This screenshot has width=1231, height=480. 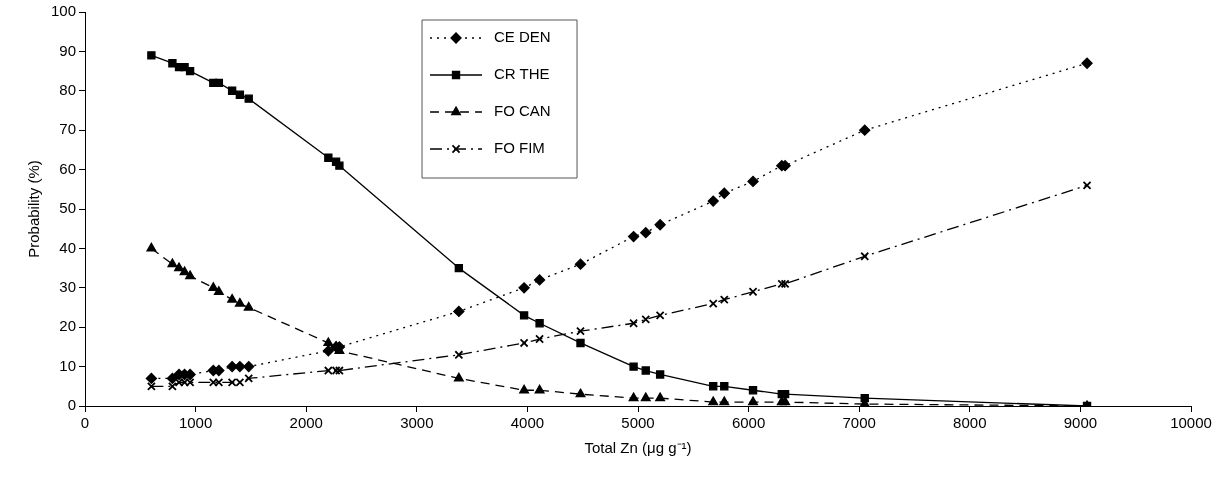 I want to click on x-tick-label: 8000, so click(x=970, y=423).